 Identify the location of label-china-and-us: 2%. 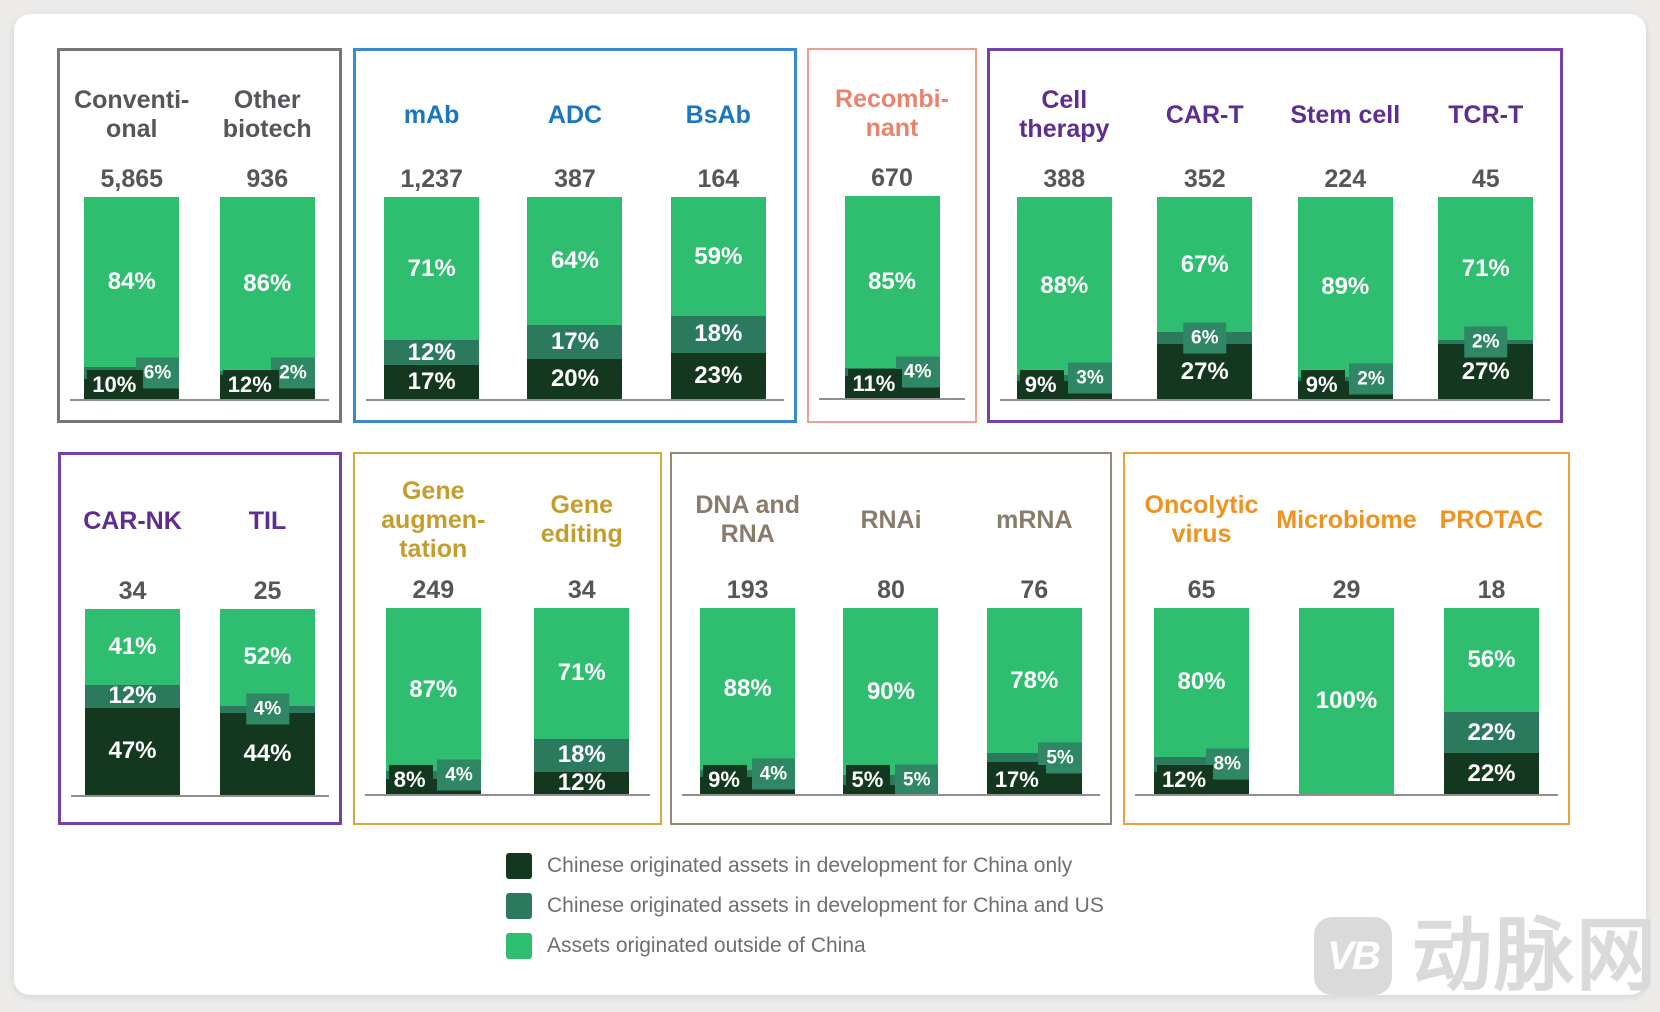
(1486, 342).